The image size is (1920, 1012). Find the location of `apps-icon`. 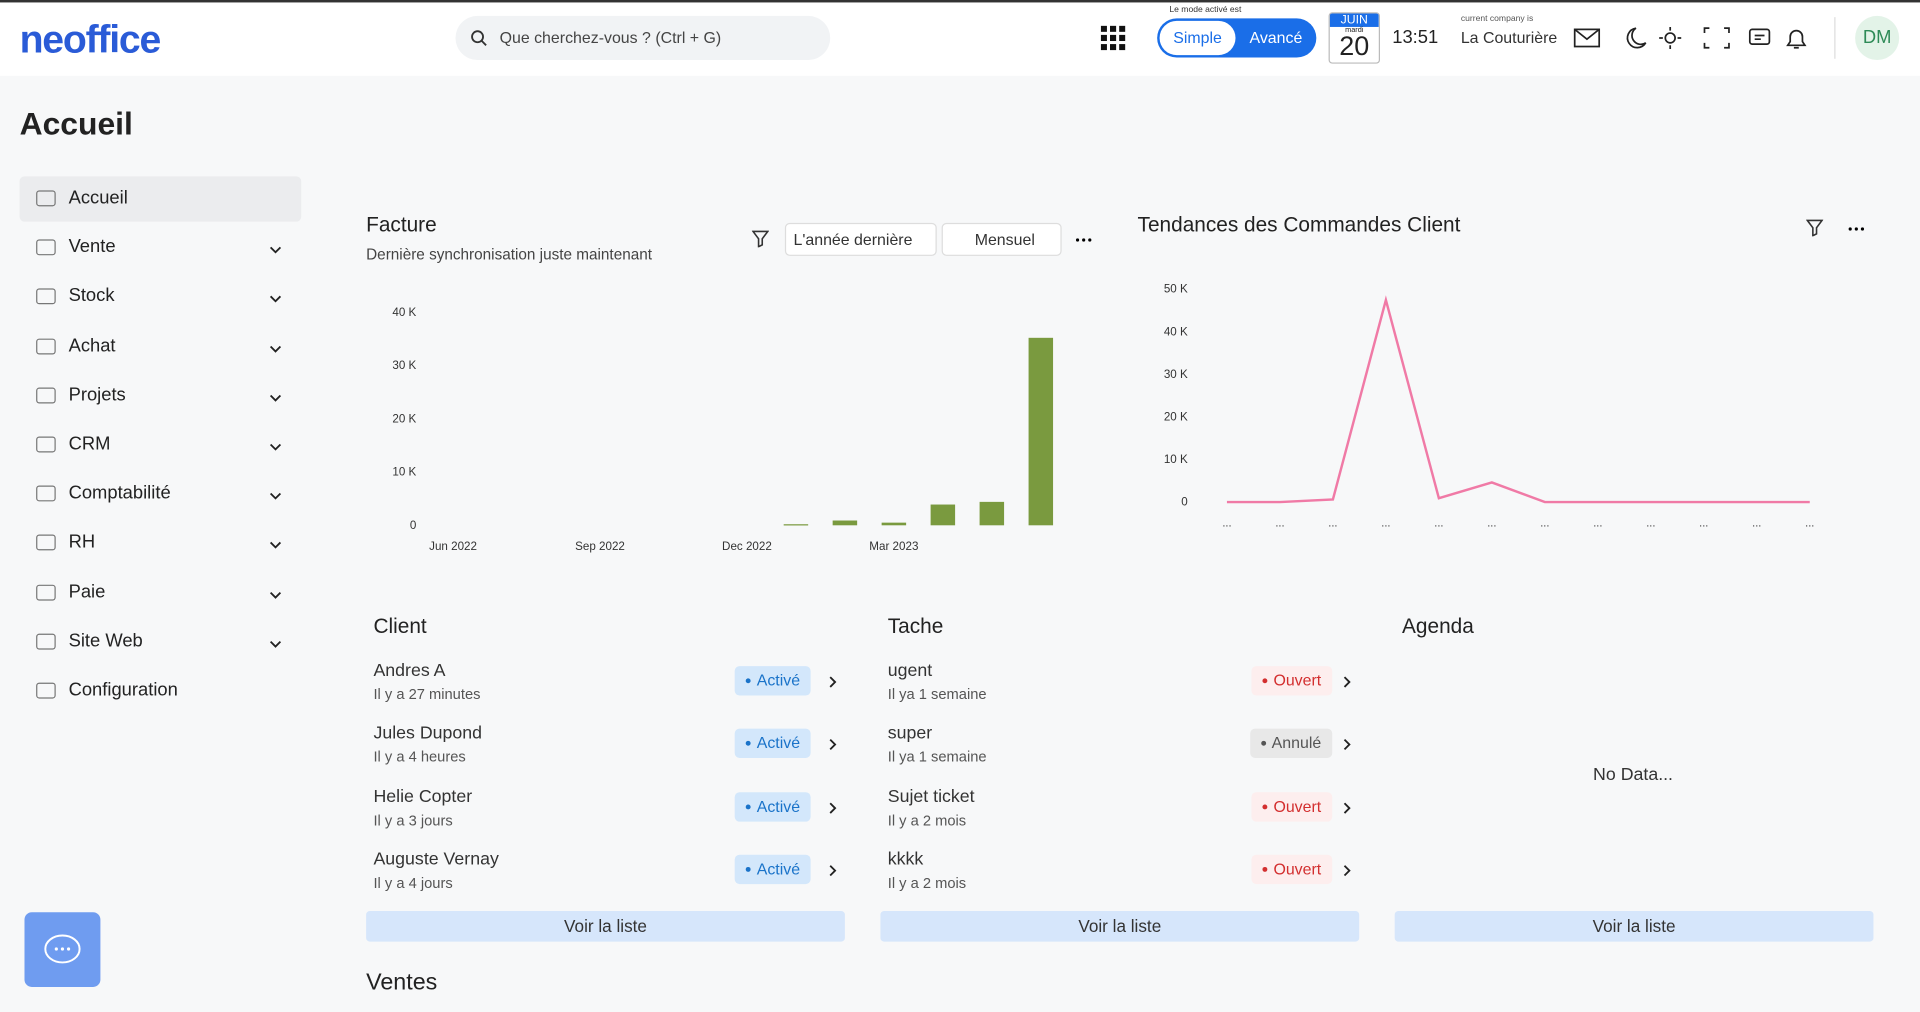

apps-icon is located at coordinates (1113, 38).